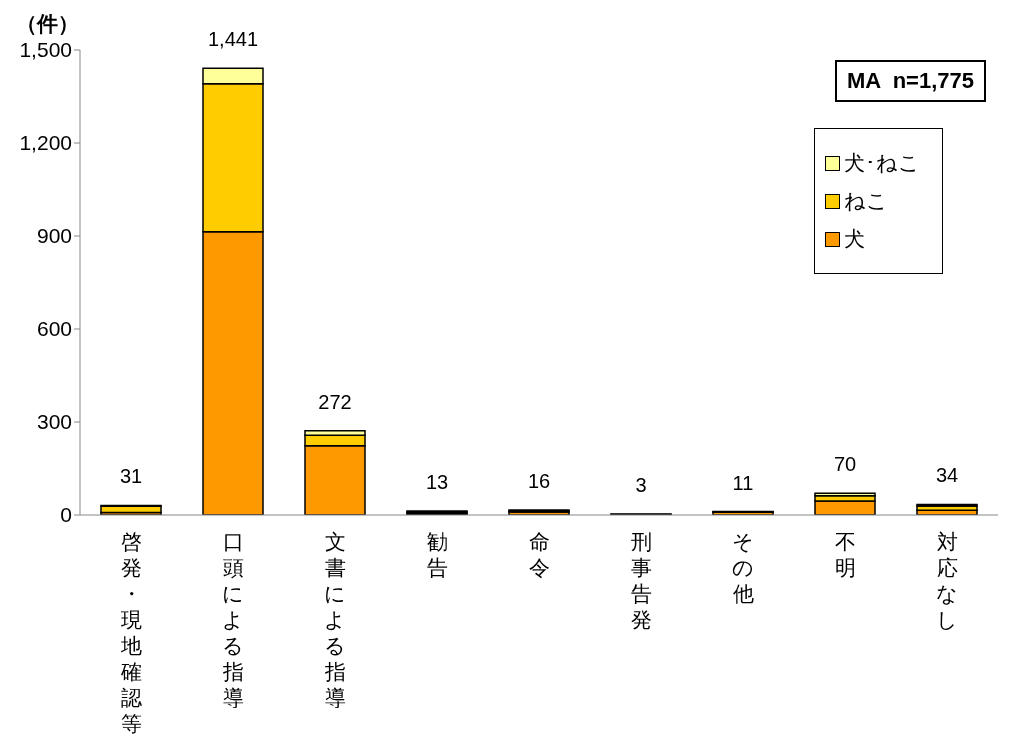 Image resolution: width=1014 pixels, height=755 pixels. I want to click on x-tick-label: 刑事告発, so click(641, 580).